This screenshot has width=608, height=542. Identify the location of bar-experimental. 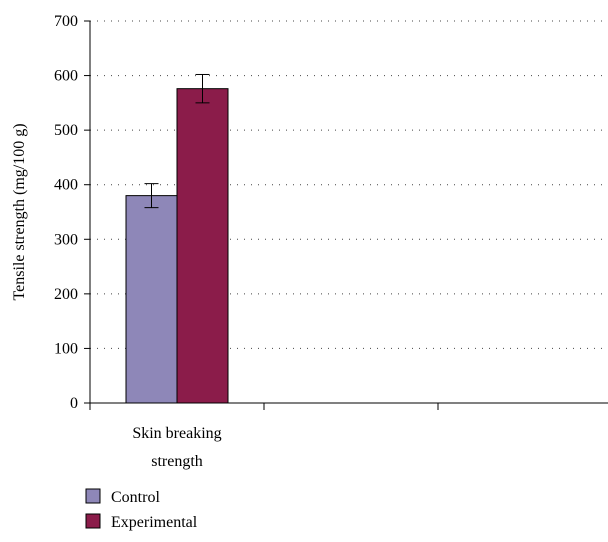
(202, 246).